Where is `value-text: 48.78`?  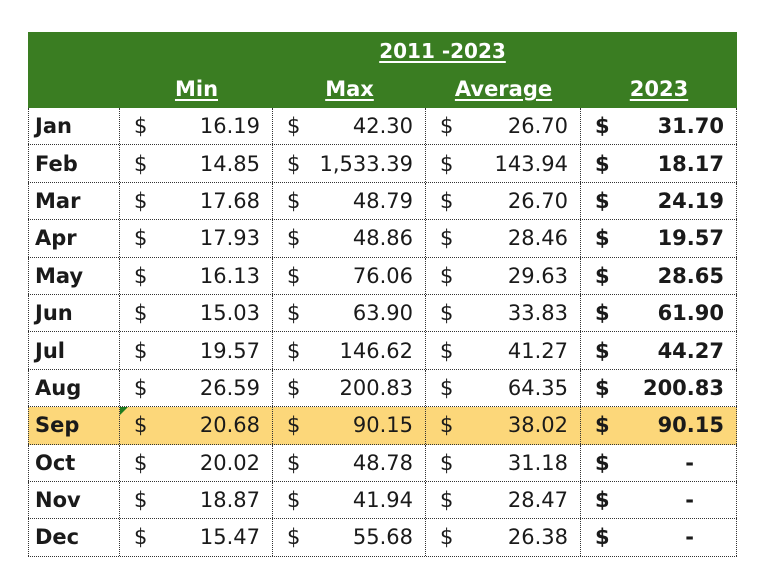 value-text: 48.78 is located at coordinates (382, 462).